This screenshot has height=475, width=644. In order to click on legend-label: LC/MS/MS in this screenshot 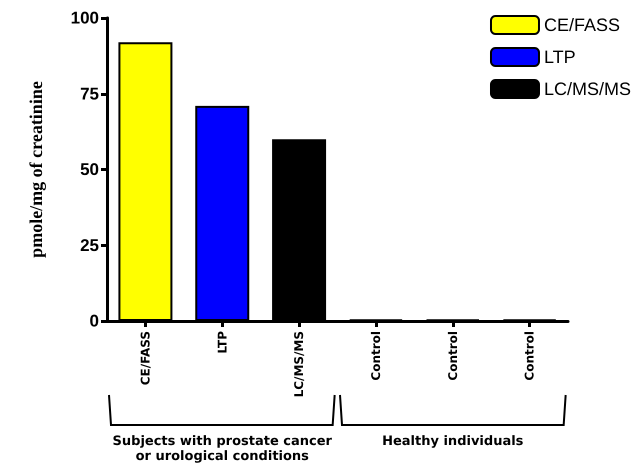, I will do `click(588, 89)`.